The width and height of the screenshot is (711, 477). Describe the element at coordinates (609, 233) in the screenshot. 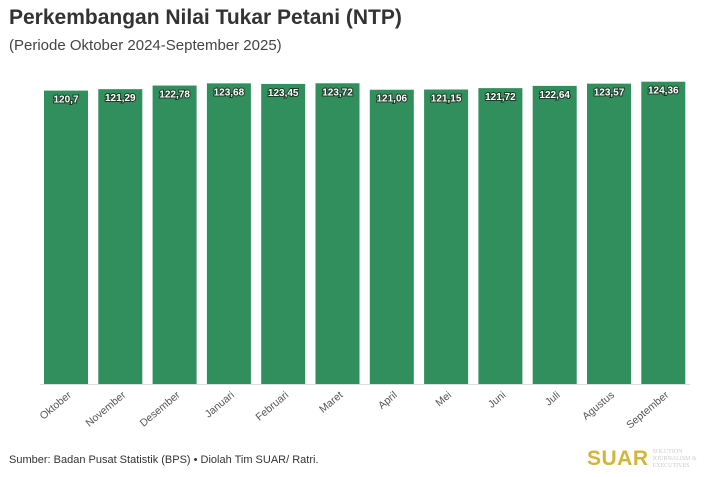

I see `bar-agustus` at that location.